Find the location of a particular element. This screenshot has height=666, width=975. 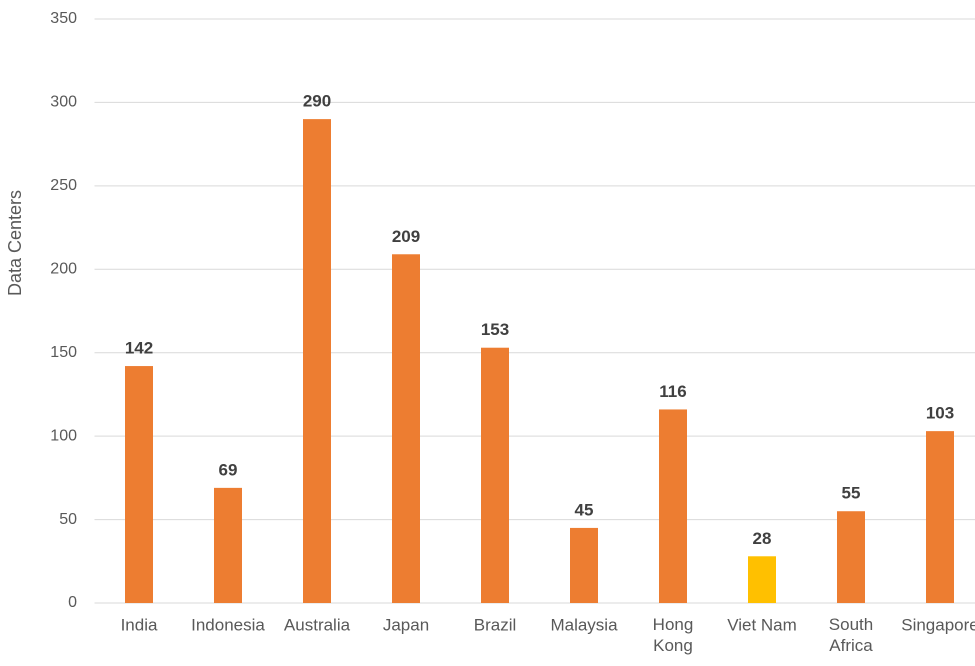

value-label: 69 is located at coordinates (228, 469).